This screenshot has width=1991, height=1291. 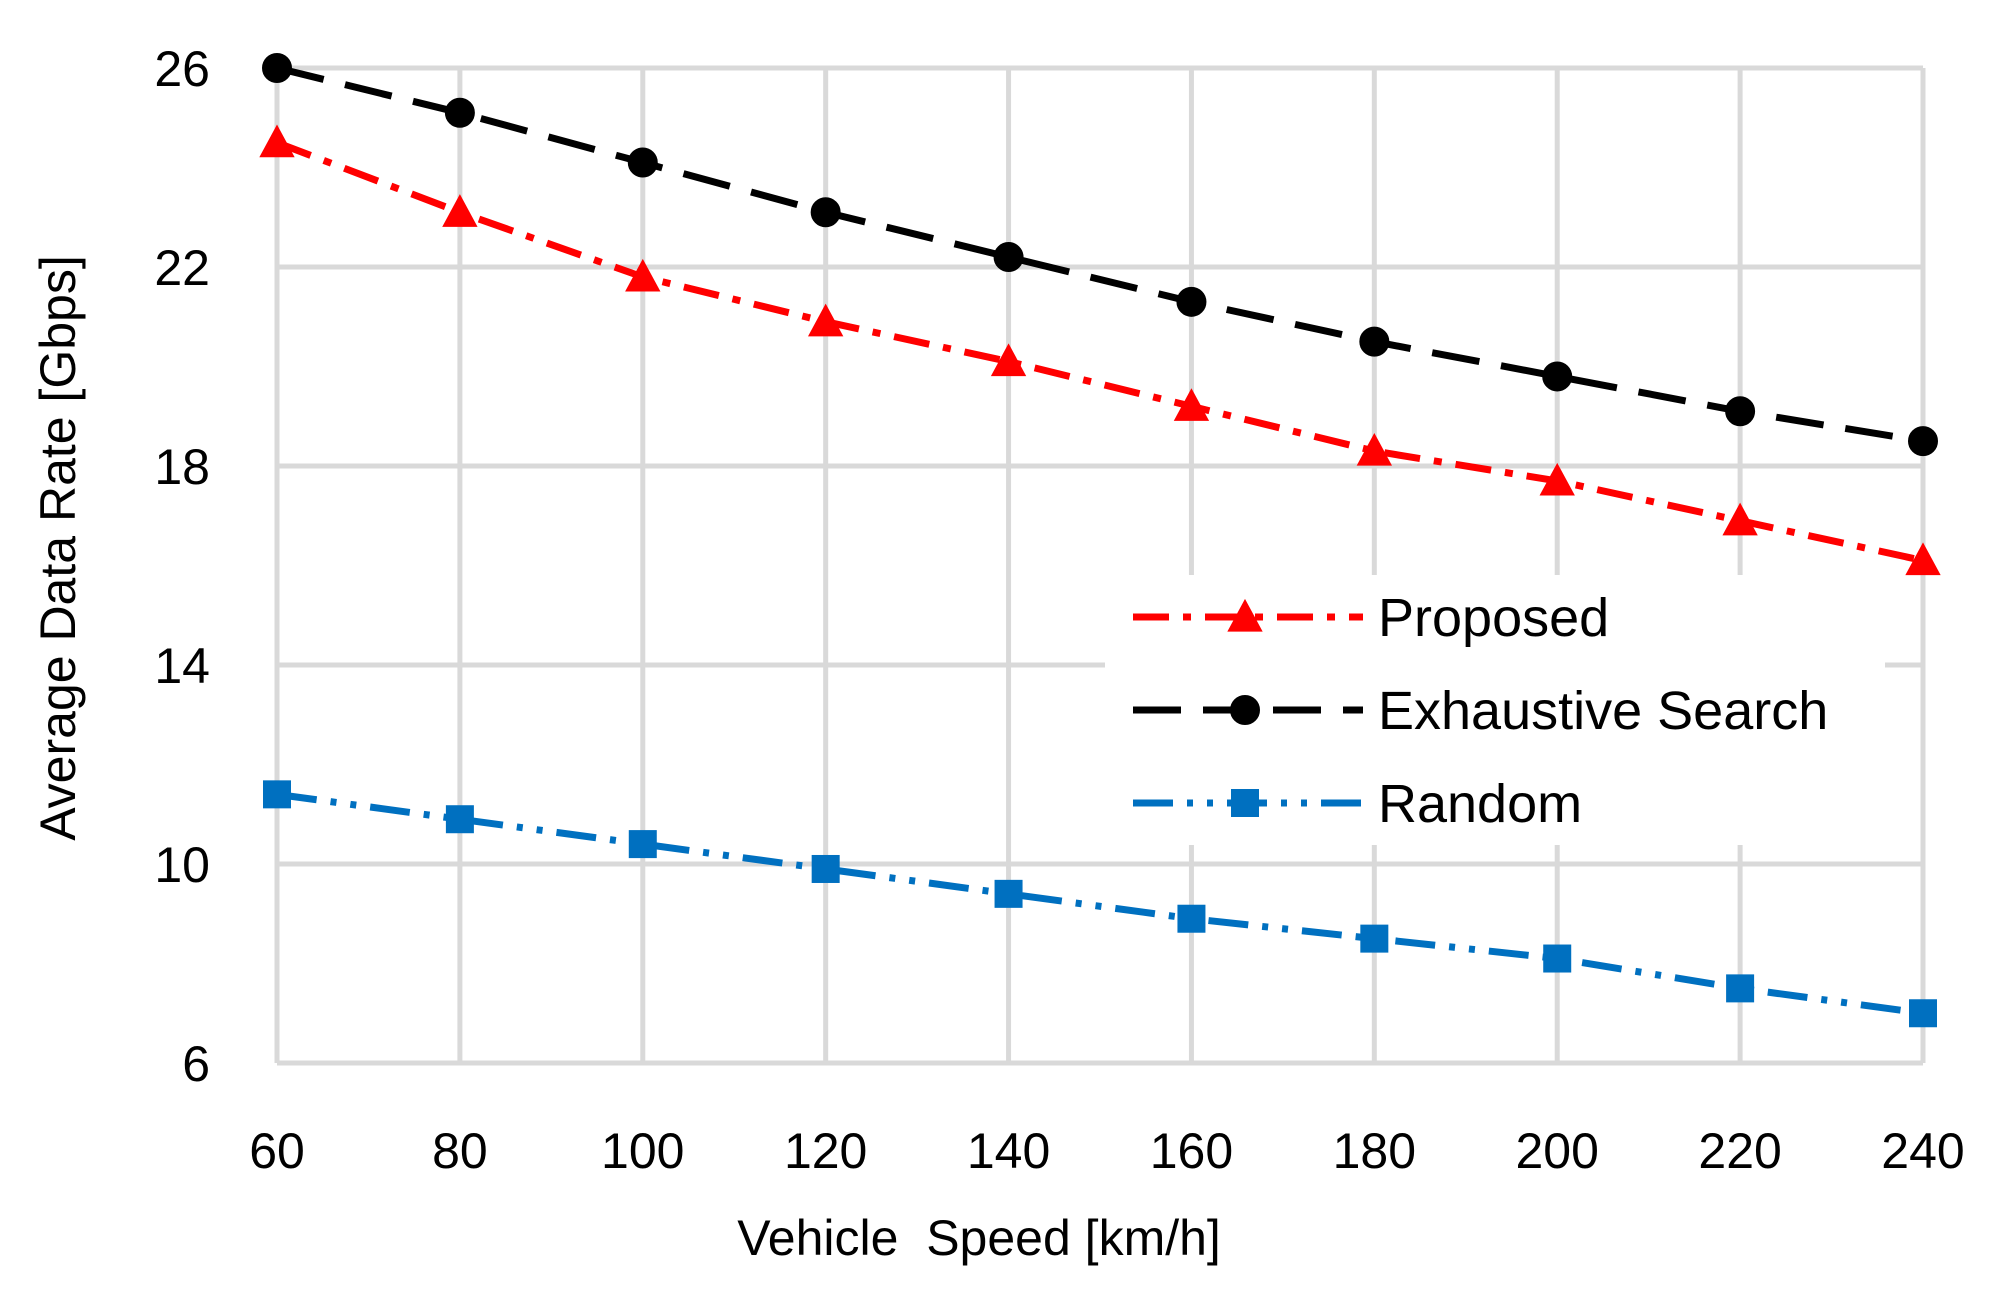 What do you see at coordinates (182, 865) in the screenshot?
I see `y-tick-label: 10` at bounding box center [182, 865].